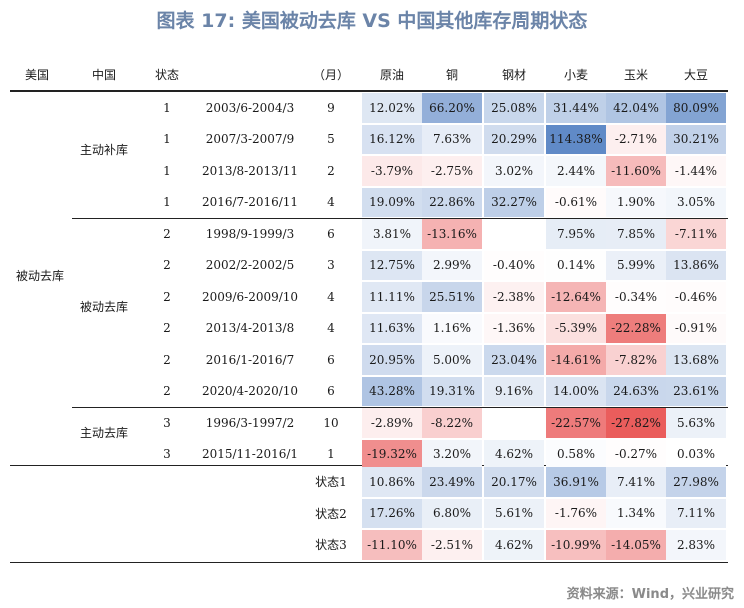 Image resolution: width=744 pixels, height=608 pixels. What do you see at coordinates (452, 108) in the screenshot?
I see `heatmap-cell: 66.20%` at bounding box center [452, 108].